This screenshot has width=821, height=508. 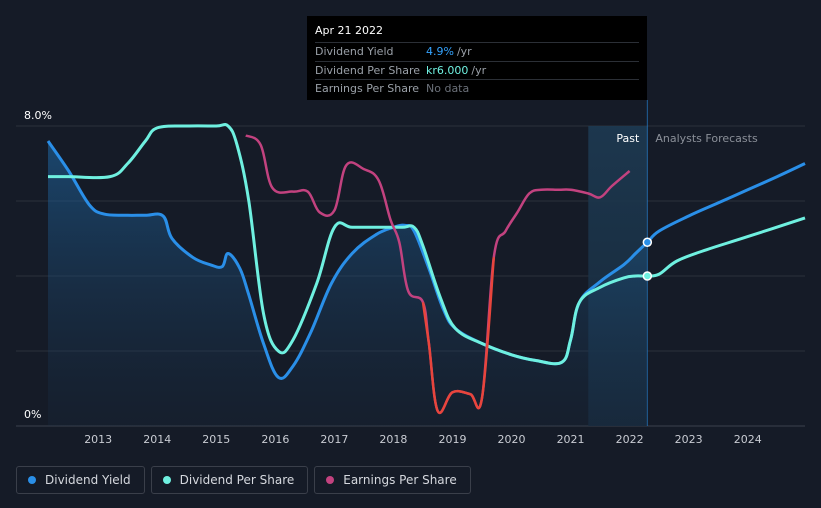 I want to click on x-tick-label: 2020, so click(x=512, y=439).